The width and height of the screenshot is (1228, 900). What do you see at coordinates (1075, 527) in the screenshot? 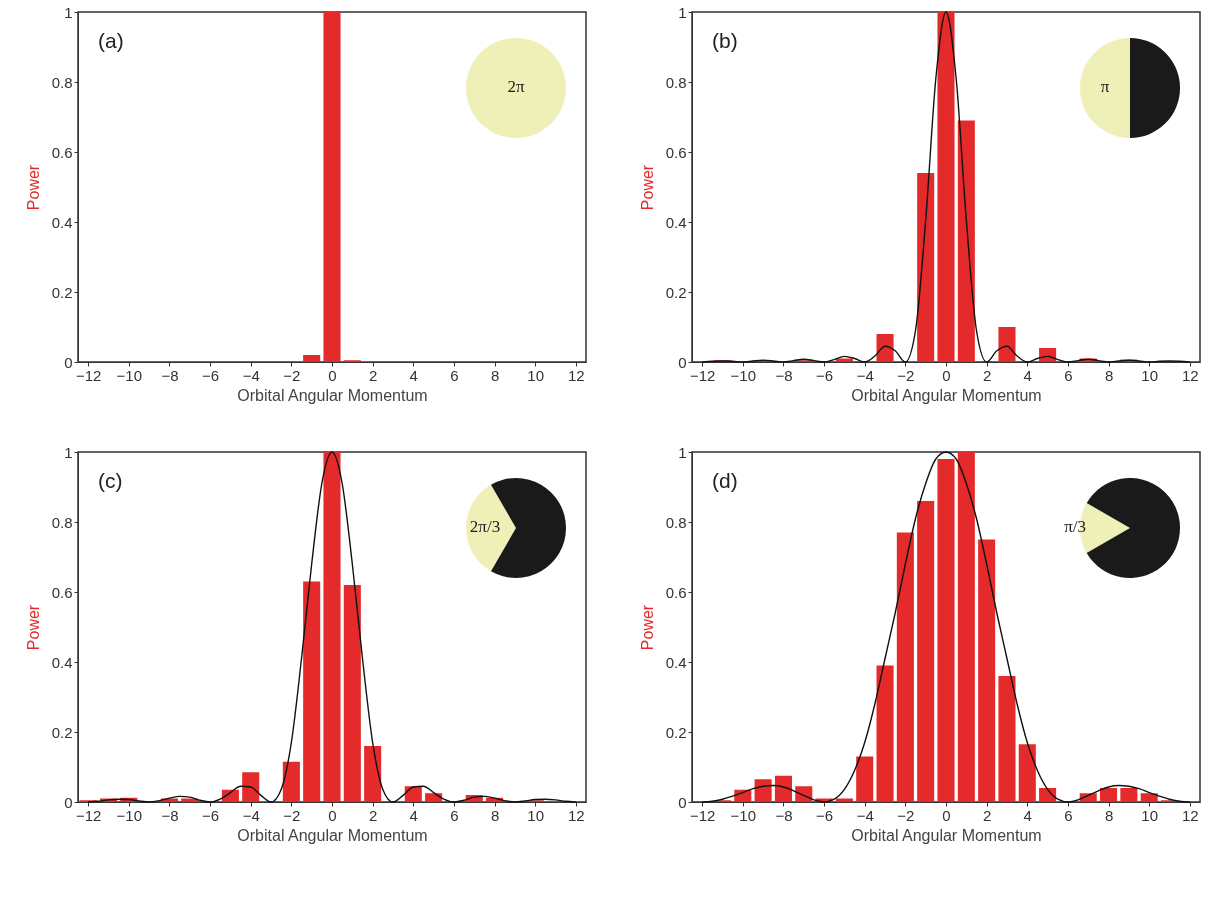
I see `annotation: π/3` at bounding box center [1075, 527].